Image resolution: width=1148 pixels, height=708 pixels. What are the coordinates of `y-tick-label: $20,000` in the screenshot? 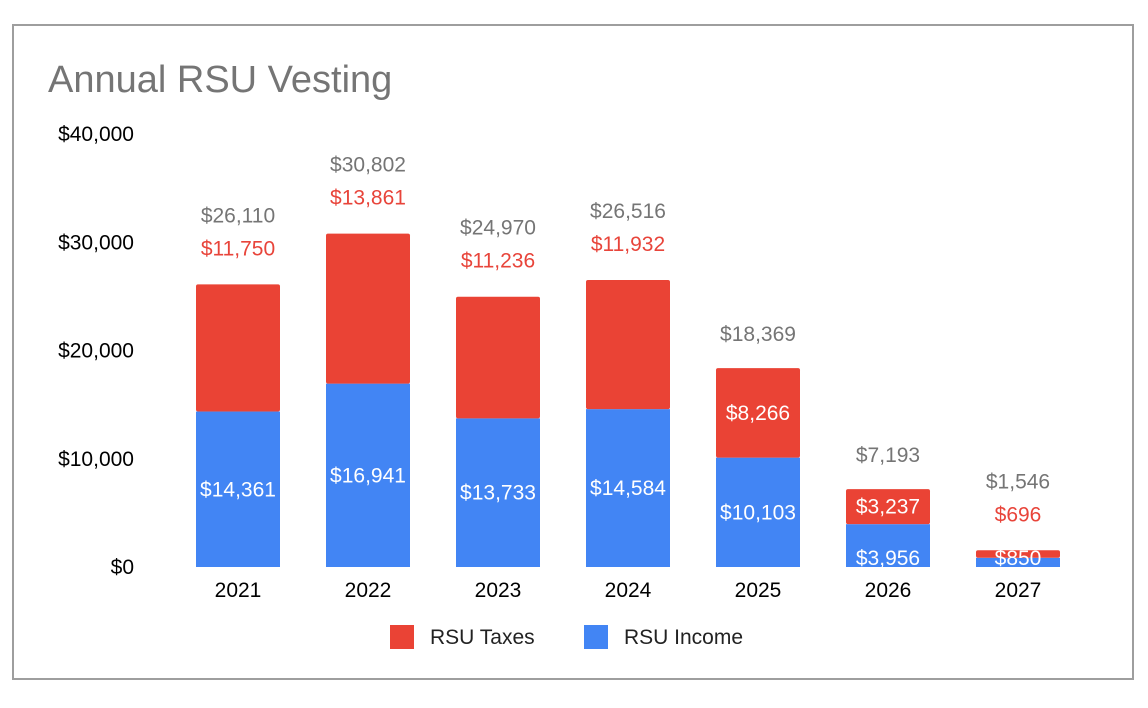 It's located at (96, 351).